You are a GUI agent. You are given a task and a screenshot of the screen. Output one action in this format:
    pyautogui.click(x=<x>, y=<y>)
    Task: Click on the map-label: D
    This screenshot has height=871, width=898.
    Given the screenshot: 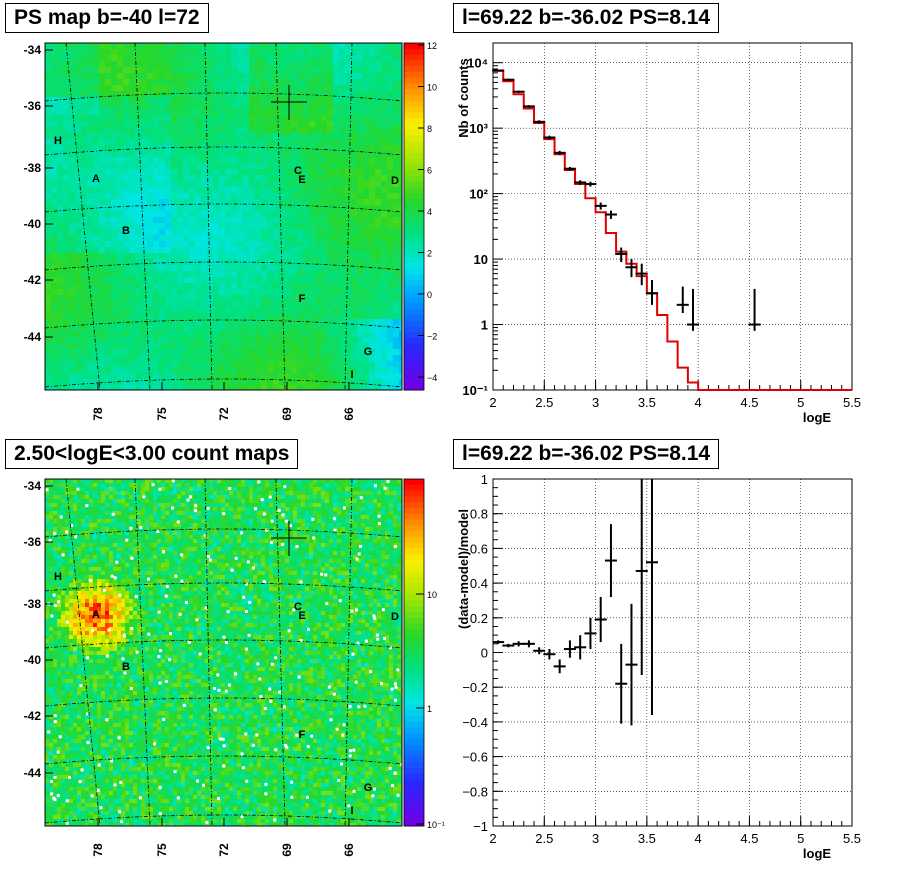 What is the action you would take?
    pyautogui.click(x=395, y=617)
    